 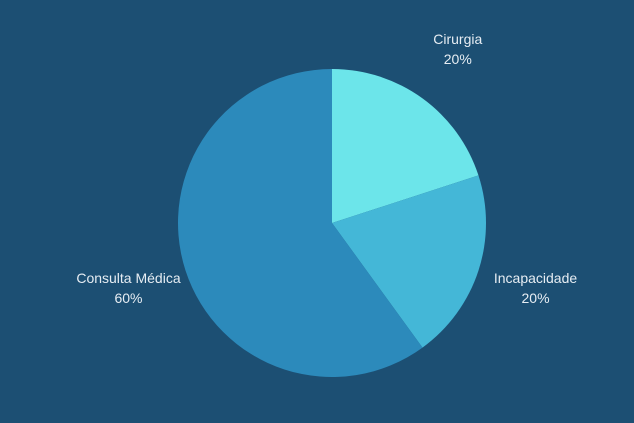 What do you see at coordinates (536, 288) in the screenshot?
I see `slice-label-incapacidade: Incapacidade 20%` at bounding box center [536, 288].